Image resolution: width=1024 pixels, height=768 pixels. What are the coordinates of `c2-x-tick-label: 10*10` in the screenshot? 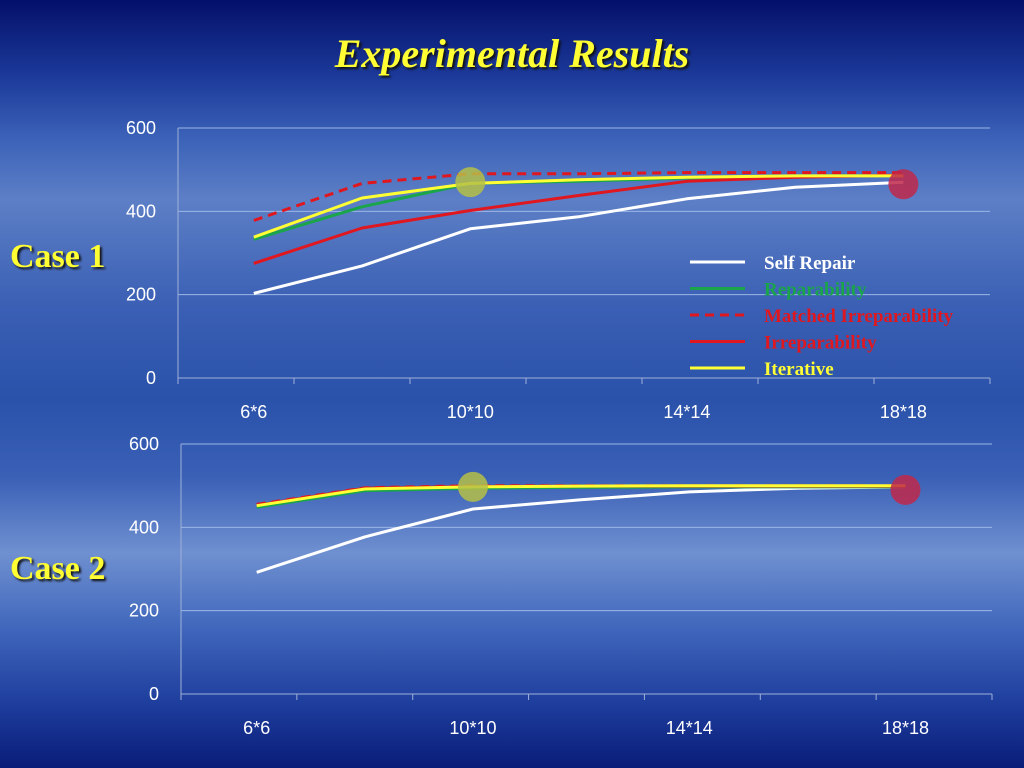 It's located at (472, 728).